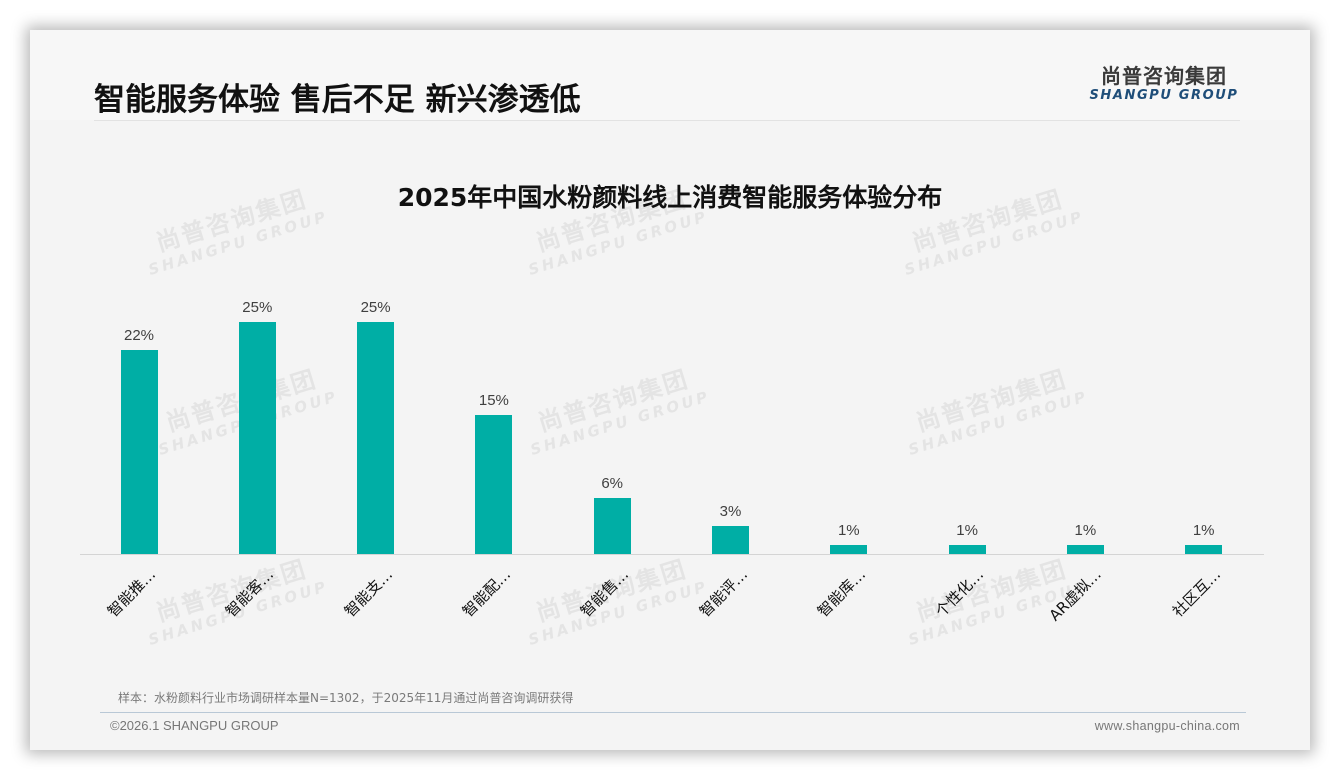  Describe the element at coordinates (612, 484) in the screenshot. I see `bar-value-label: 6%` at that location.